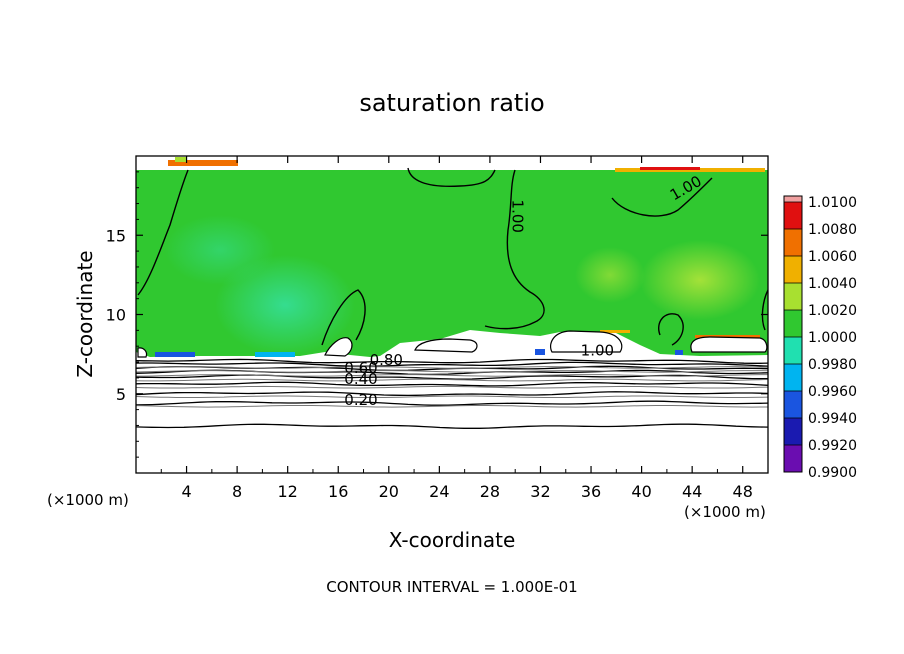 This screenshot has width=904, height=654. Describe the element at coordinates (832, 311) in the screenshot. I see `colorbar-label: 1.0020` at that location.